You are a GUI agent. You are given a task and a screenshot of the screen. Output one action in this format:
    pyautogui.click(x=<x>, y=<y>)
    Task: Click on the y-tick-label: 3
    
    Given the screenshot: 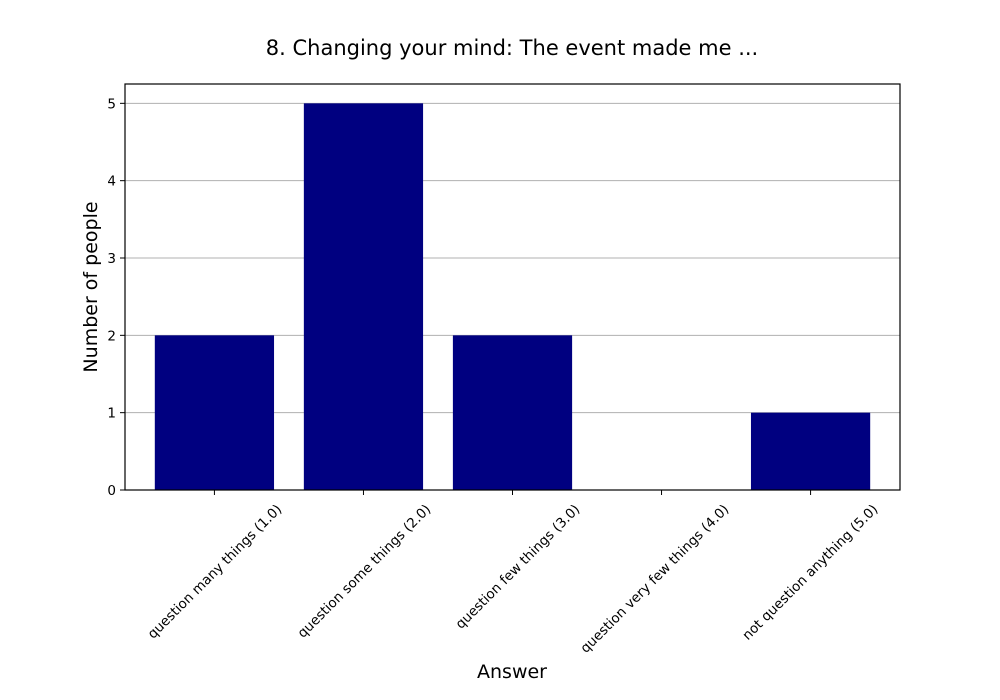 What is the action you would take?
    pyautogui.click(x=111, y=259)
    